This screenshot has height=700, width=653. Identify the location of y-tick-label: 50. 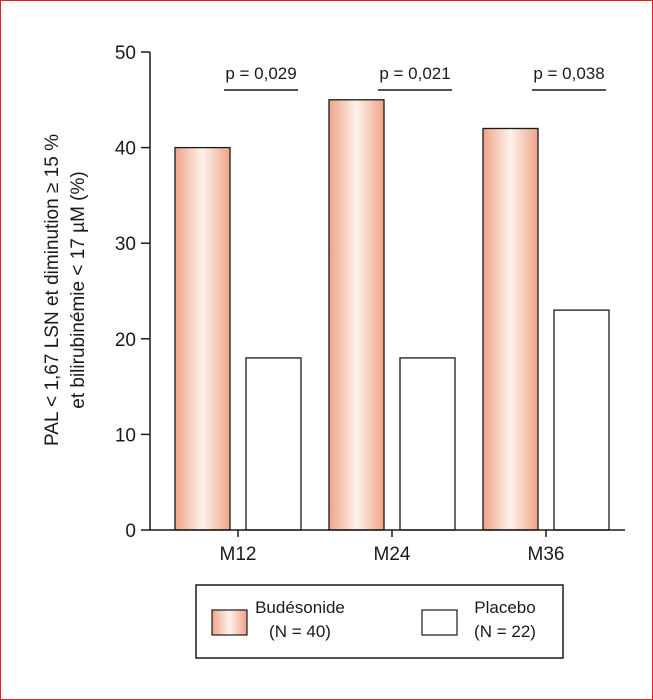
(125, 53).